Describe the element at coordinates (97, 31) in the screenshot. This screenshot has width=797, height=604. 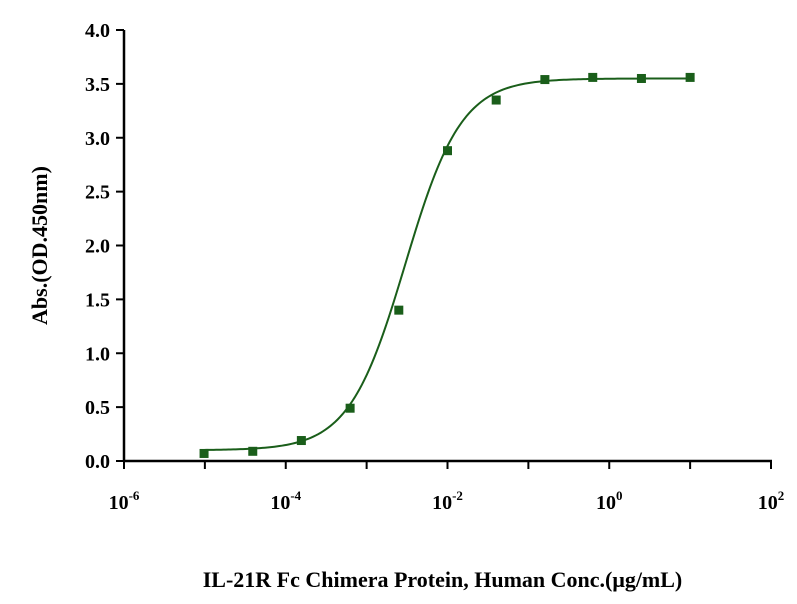
I see `y-tick-label: 4.0` at that location.